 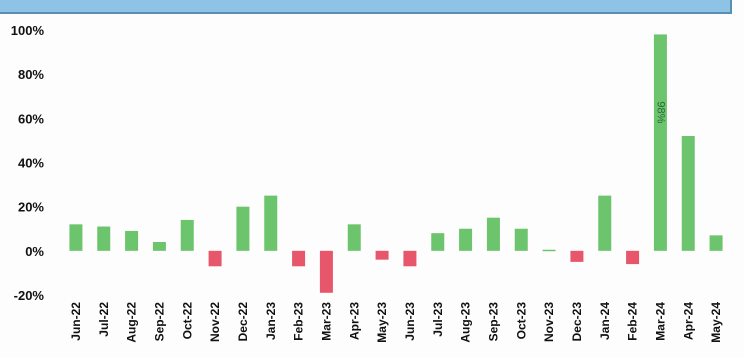 I want to click on x-tick-label: Jul-22, so click(x=104, y=319).